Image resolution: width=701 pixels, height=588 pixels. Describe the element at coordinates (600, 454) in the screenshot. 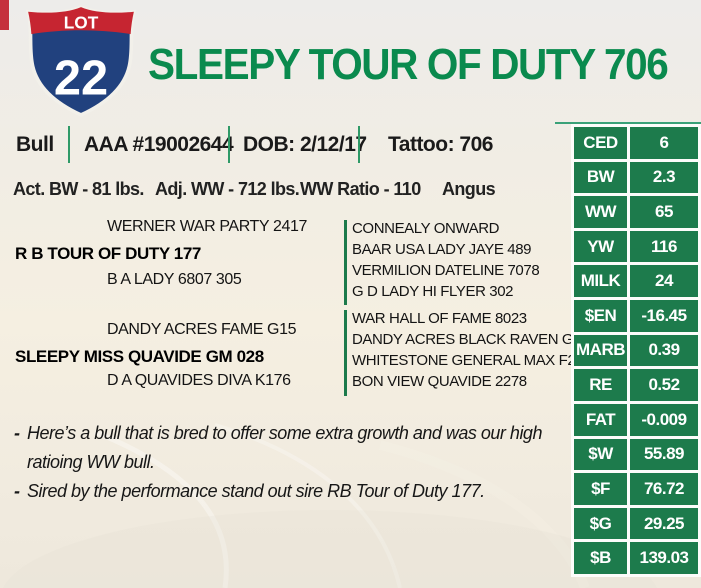

I see `epd-label: $W` at that location.